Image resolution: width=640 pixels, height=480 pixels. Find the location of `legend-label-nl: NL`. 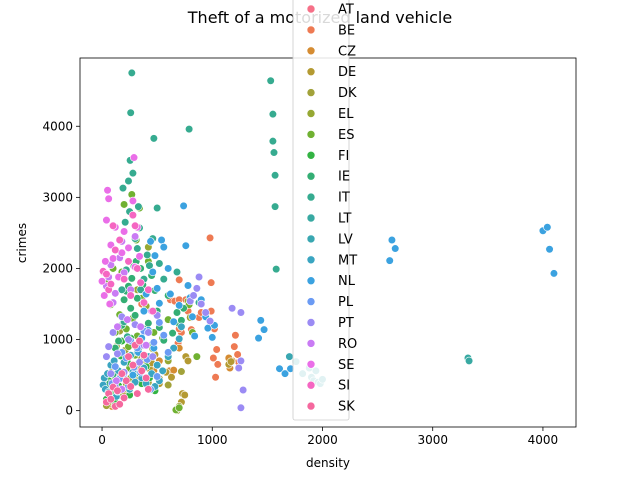

legend-label-nl: NL is located at coordinates (347, 281).